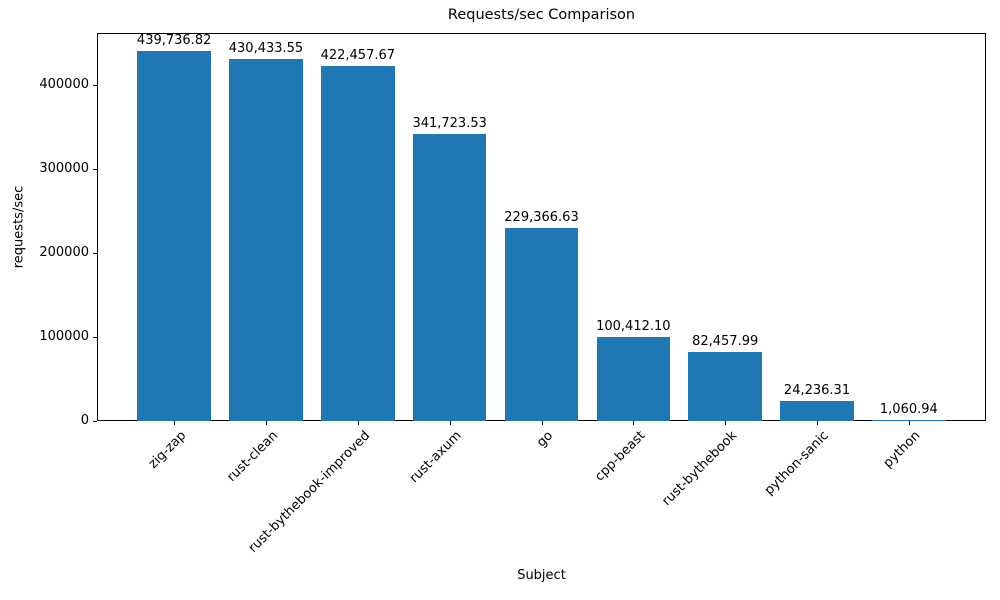  What do you see at coordinates (64, 84) in the screenshot?
I see `y-tick-label: 400000` at bounding box center [64, 84].